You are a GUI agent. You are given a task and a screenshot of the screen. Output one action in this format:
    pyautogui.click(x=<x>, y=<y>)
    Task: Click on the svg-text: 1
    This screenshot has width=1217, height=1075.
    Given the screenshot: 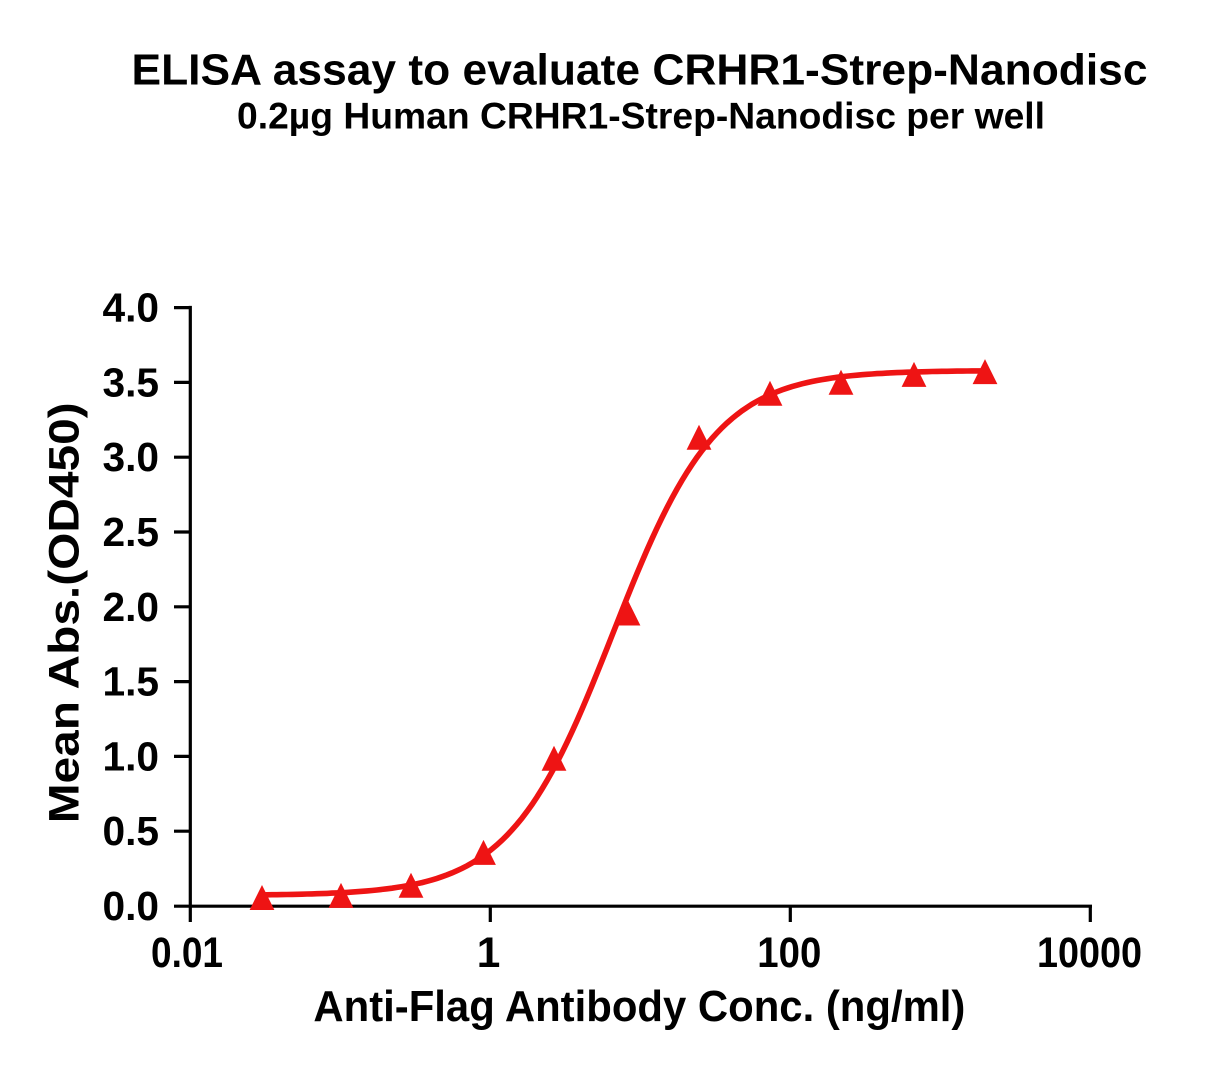 What is the action you would take?
    pyautogui.click(x=489, y=952)
    